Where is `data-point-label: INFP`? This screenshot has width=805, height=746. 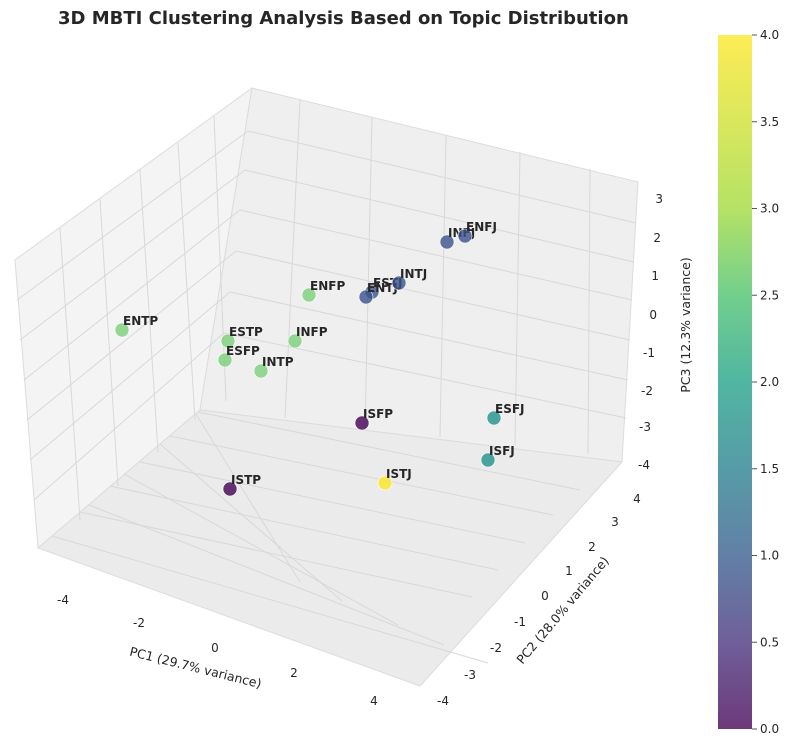
data-point-label: INFP is located at coordinates (312, 332).